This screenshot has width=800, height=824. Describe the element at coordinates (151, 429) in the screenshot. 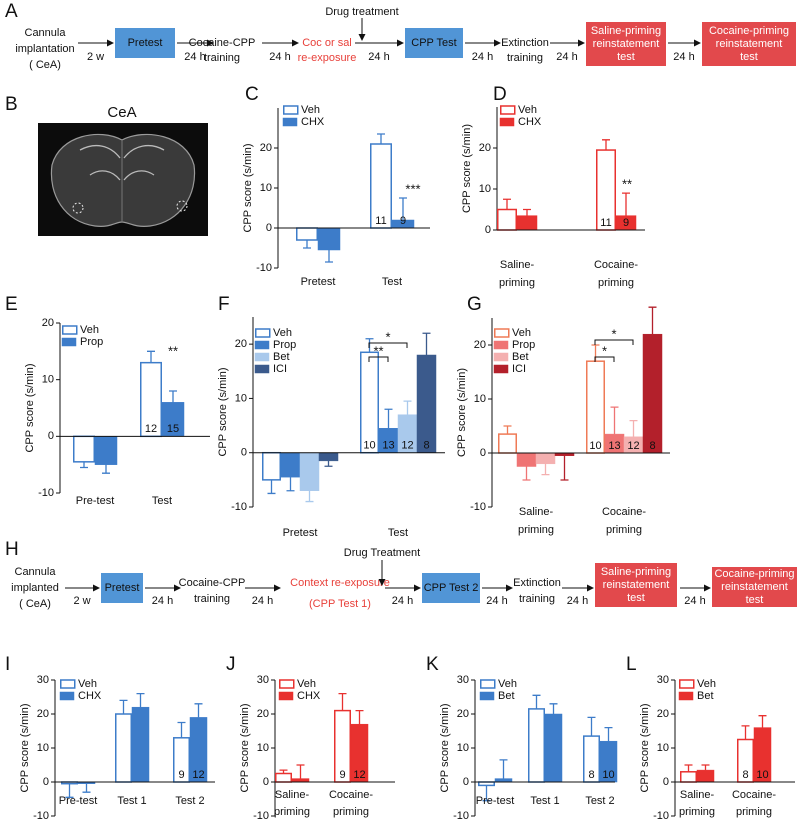

I see `n-label: 12` at that location.